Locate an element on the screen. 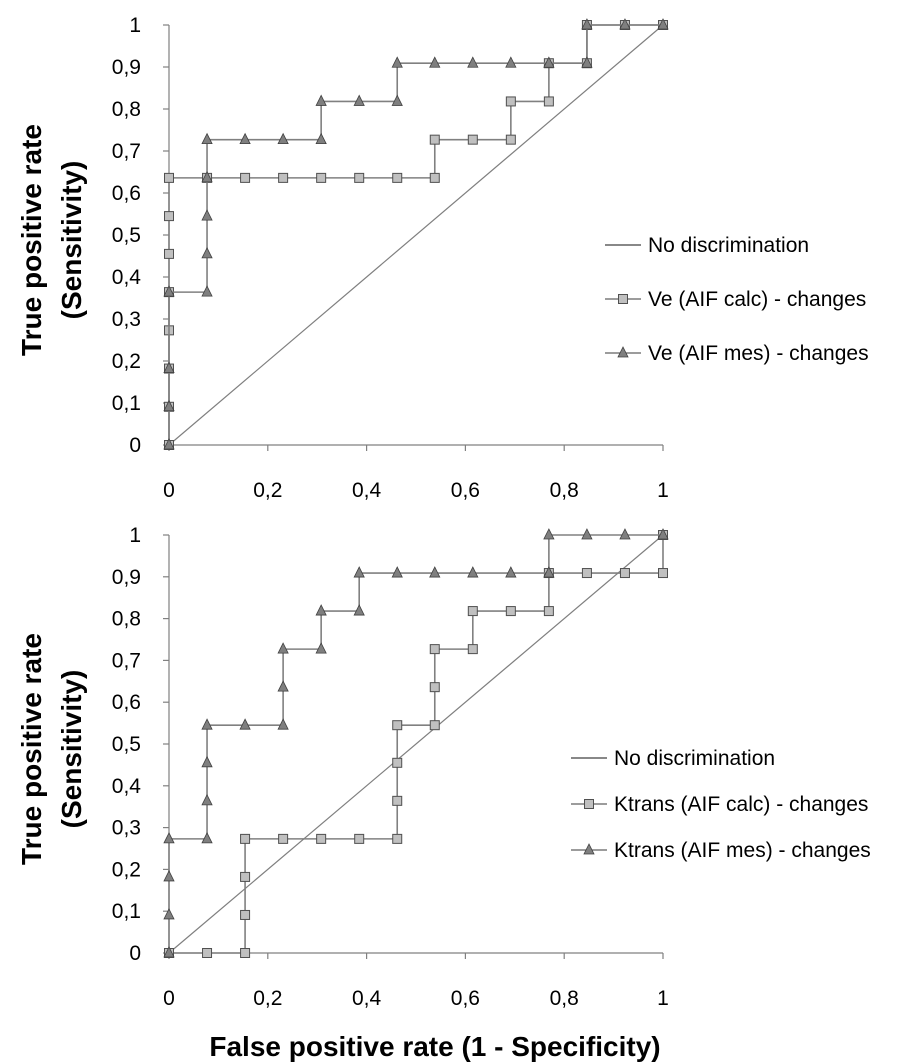 Image resolution: width=921 pixels, height=1064 pixels. shared-x-axis-label: False positive rate (1 - Specificity) is located at coordinates (434, 1046).